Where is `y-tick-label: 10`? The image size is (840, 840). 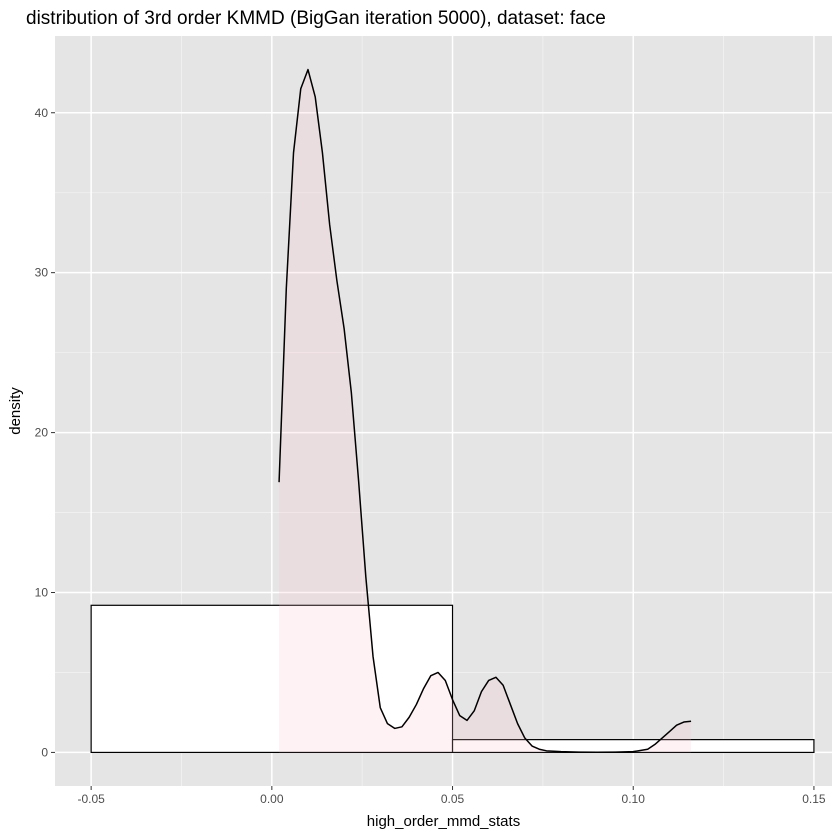 y-tick-label: 10 is located at coordinates (42, 593).